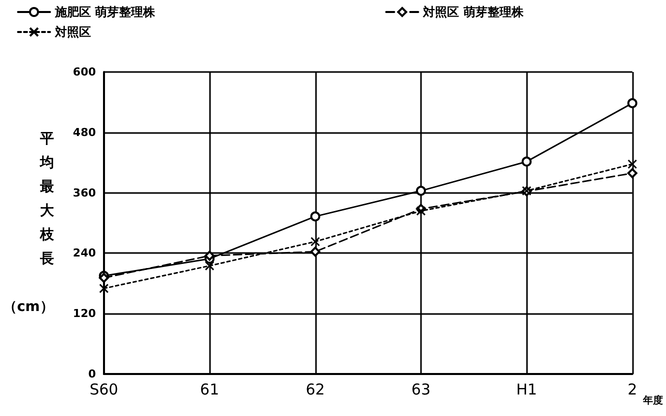 This screenshot has height=416, width=666. What do you see at coordinates (473, 12) in the screenshot?
I see `legend-label: 対照区 萌芽整理株` at bounding box center [473, 12].